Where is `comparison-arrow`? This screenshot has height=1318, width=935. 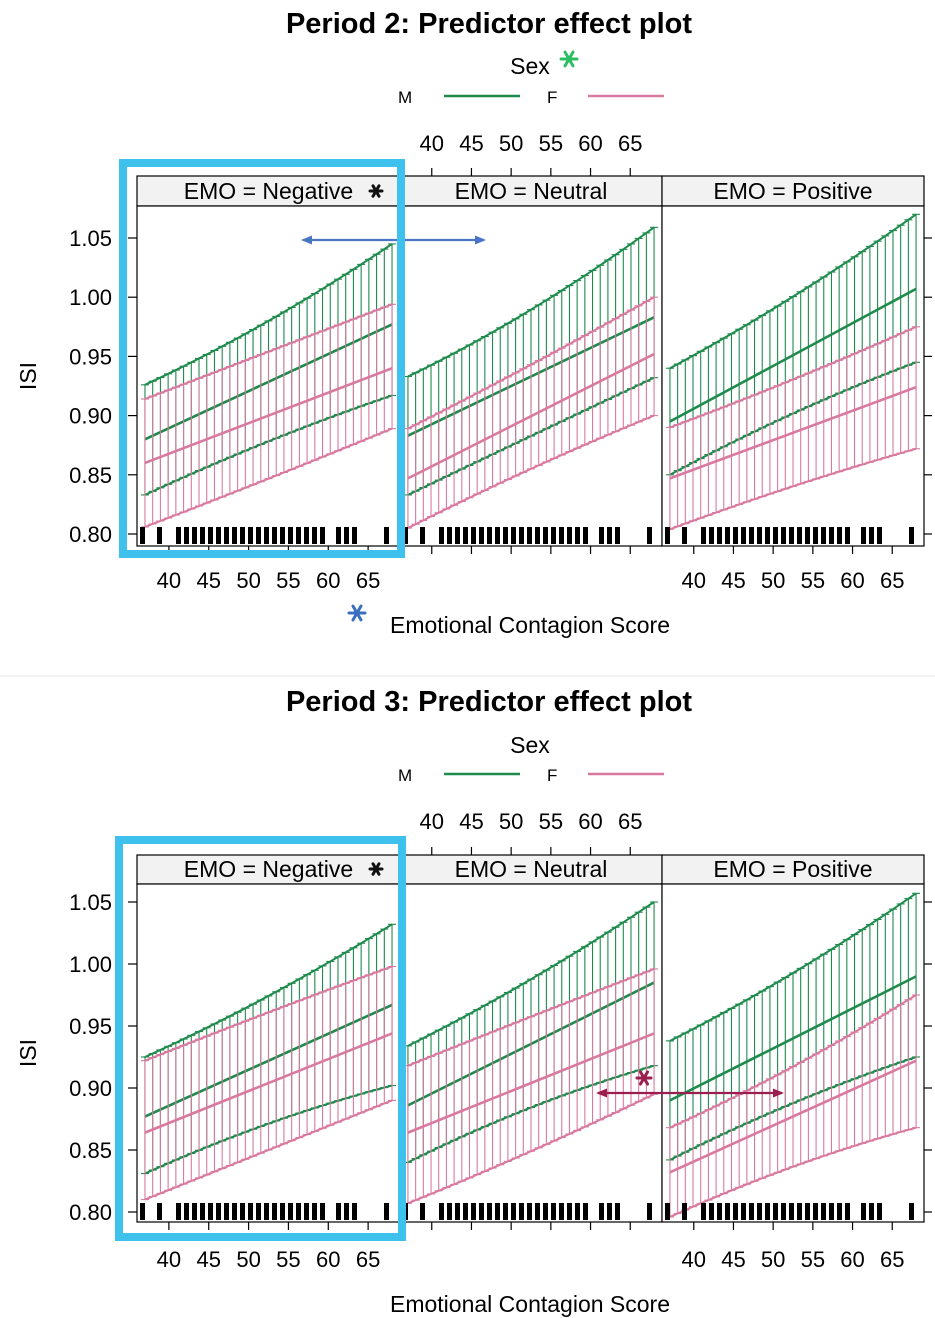 comparison-arrow is located at coordinates (690, 1093).